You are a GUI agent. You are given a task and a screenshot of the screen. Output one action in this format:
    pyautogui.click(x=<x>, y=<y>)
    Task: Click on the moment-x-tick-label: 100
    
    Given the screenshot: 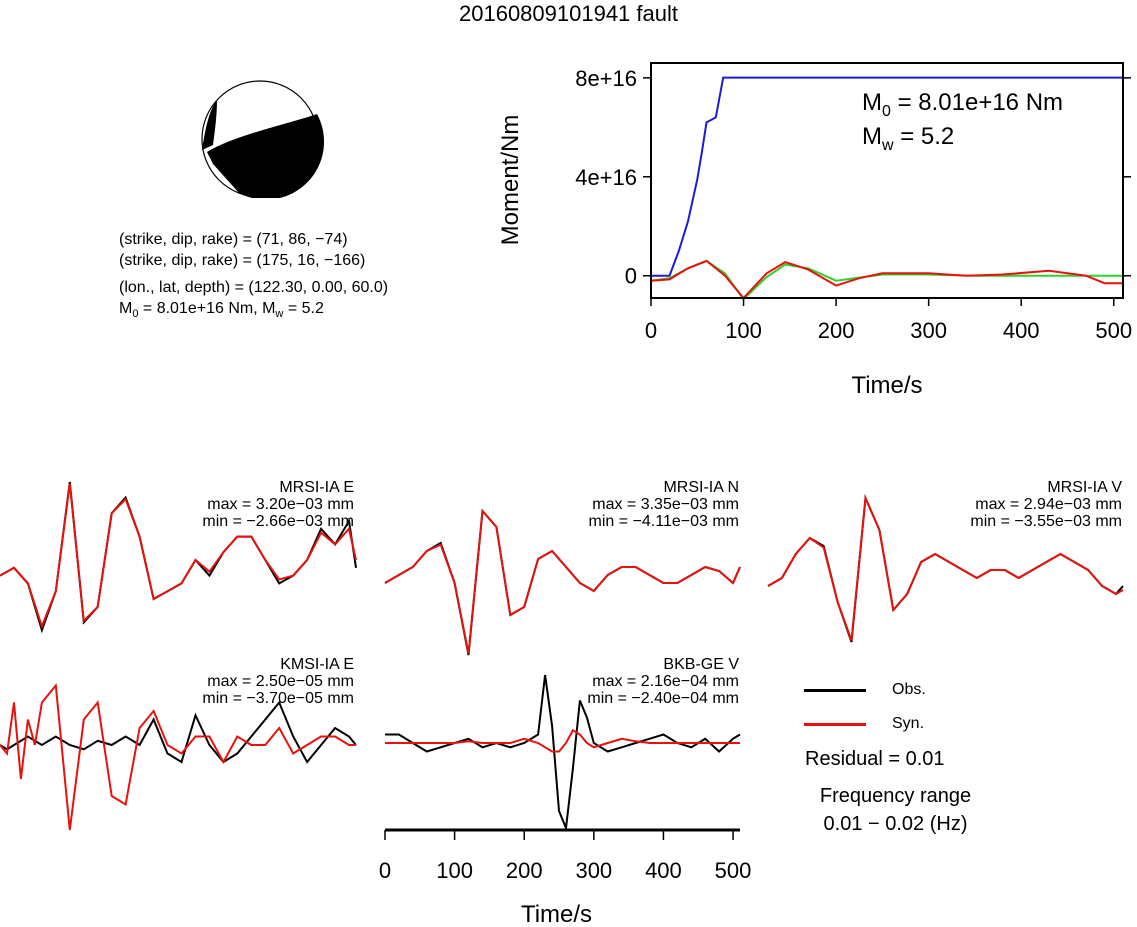 What is the action you would take?
    pyautogui.click(x=743, y=330)
    